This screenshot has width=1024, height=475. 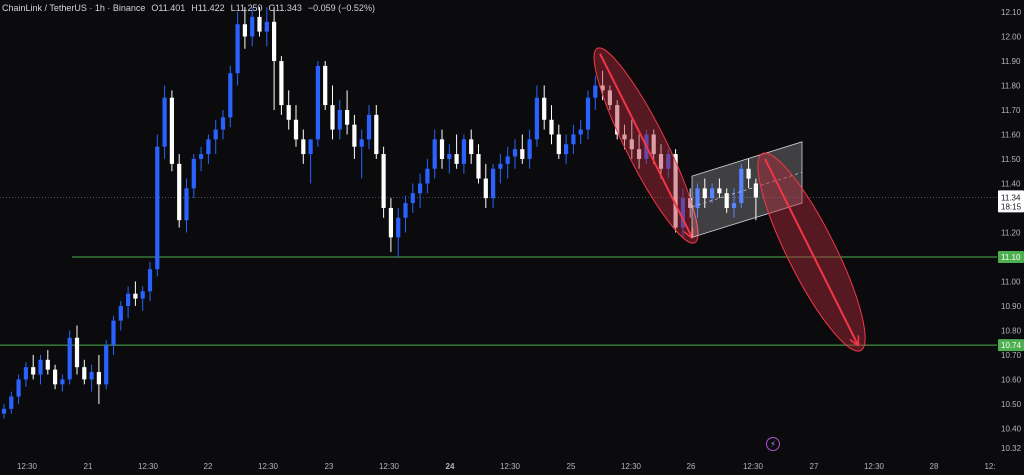 What do you see at coordinates (1011, 159) in the screenshot?
I see `price-tick: 11.50` at bounding box center [1011, 159].